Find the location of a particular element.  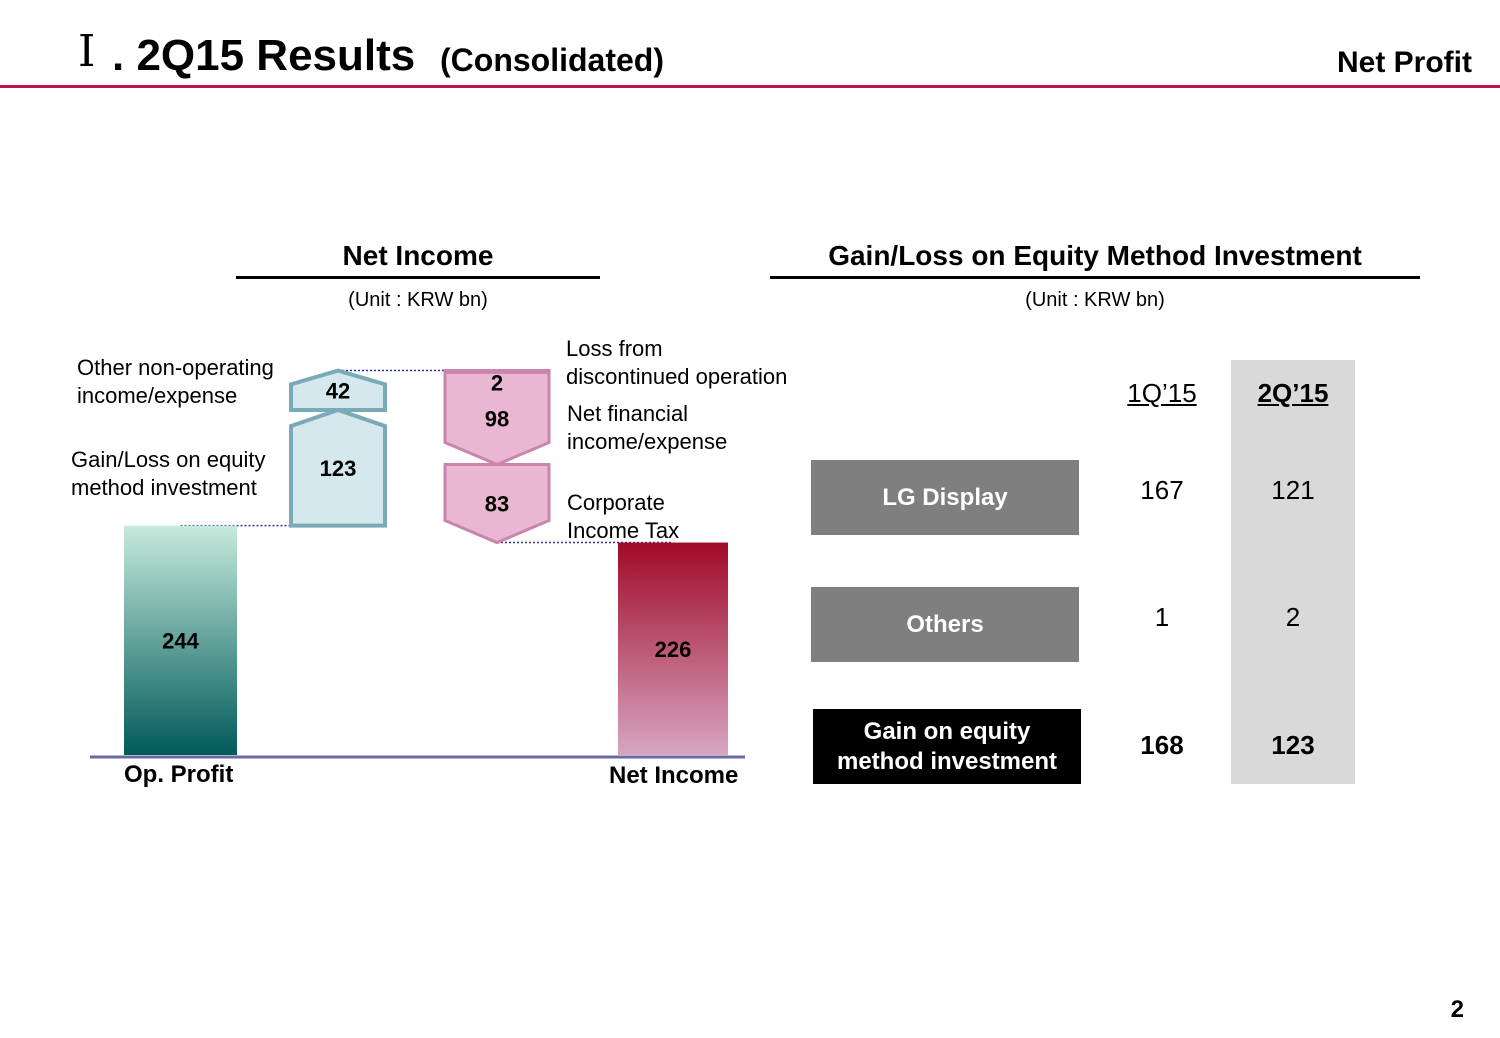

data-label-corporate-income-tax: 83 is located at coordinates (497, 504).